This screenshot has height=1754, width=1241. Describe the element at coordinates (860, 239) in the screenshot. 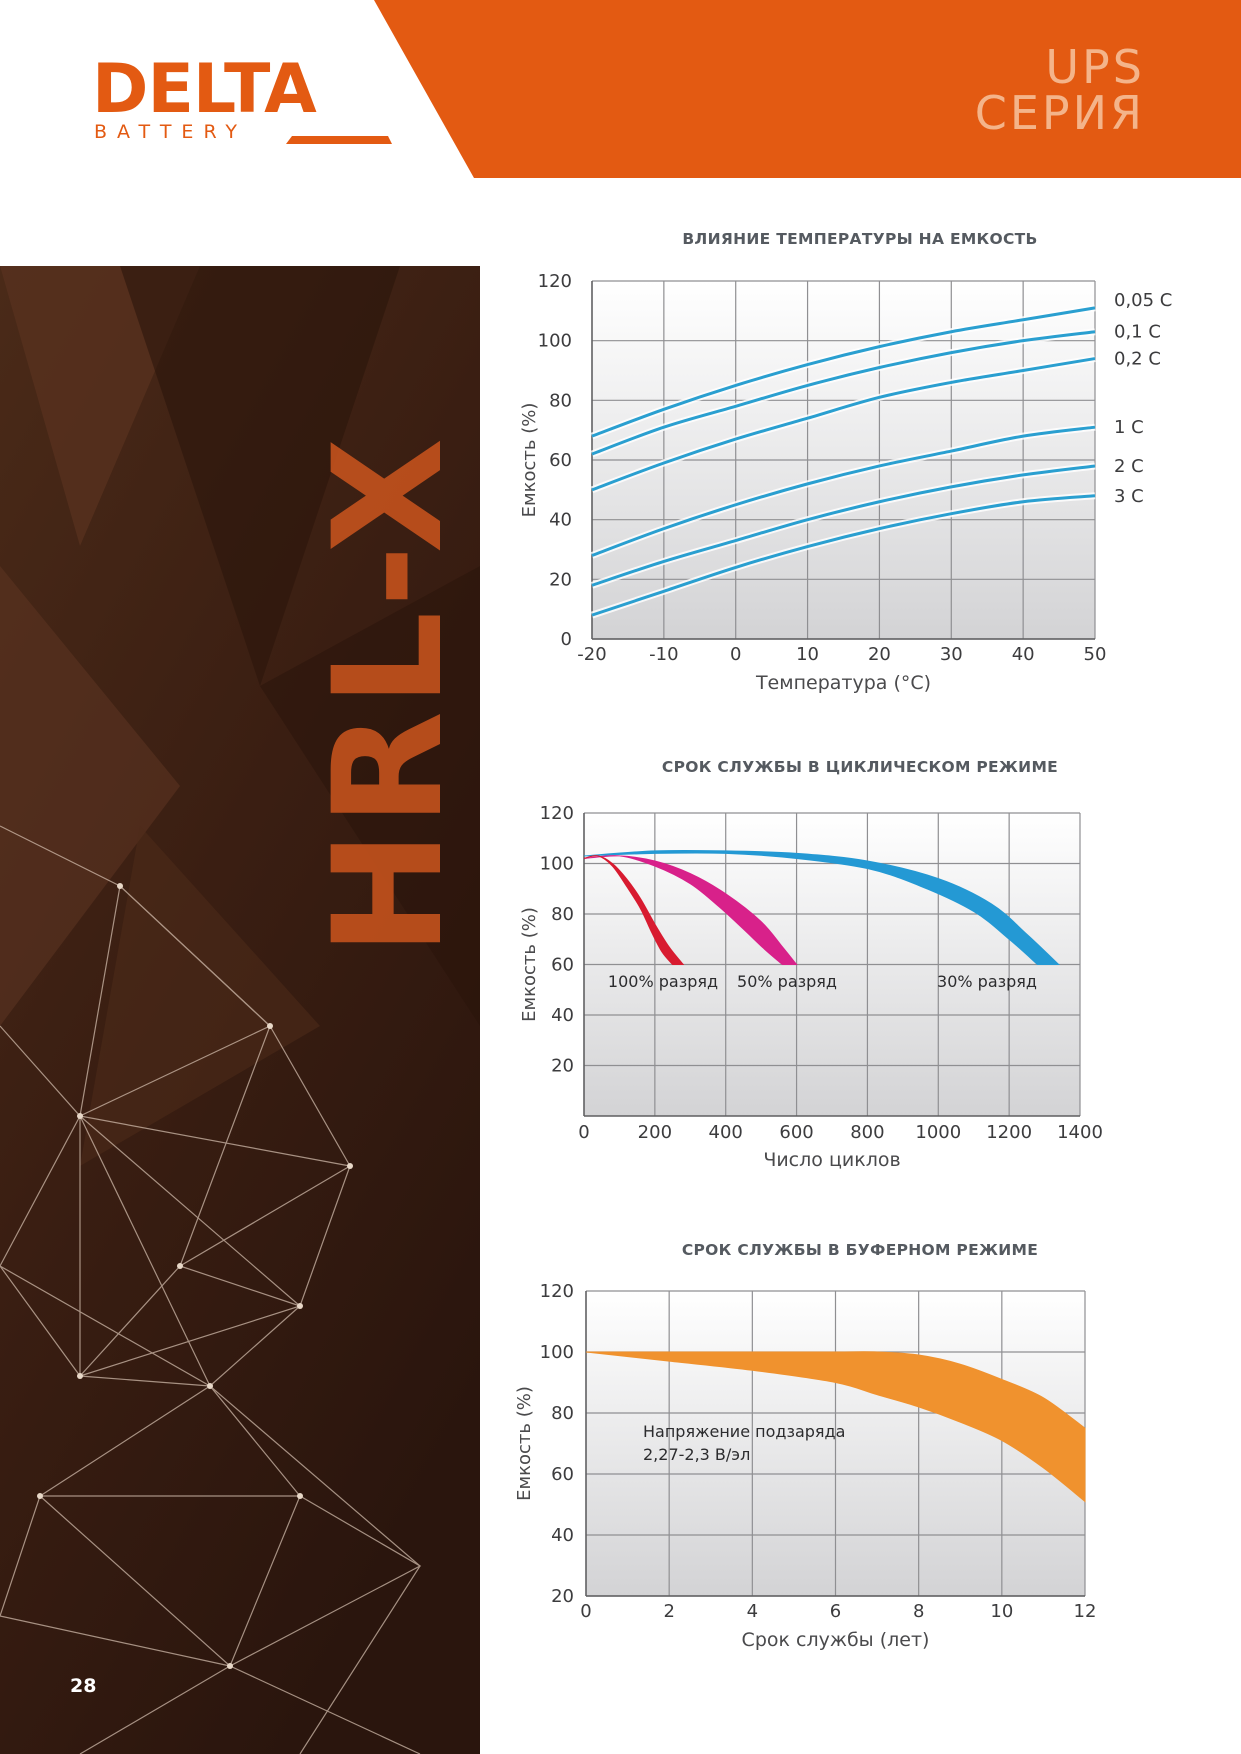

I see `chart-title-temperature: ВЛИЯНИЕ ТЕМПЕРАТУРЫ НА ЕМКОСТЬ` at that location.